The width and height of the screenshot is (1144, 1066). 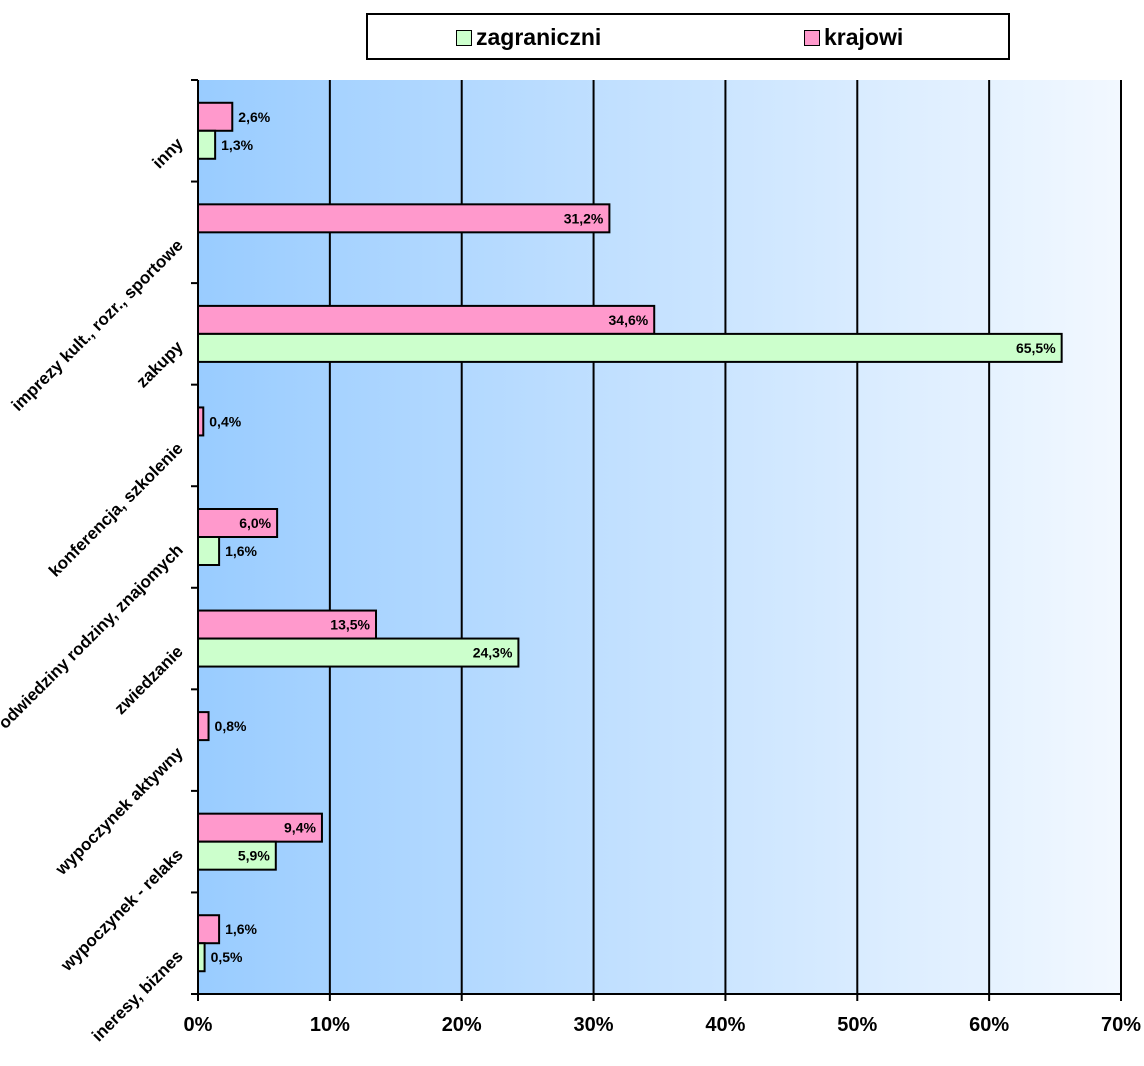 I want to click on category-label: odwiedziny rodziny, znajomych, so click(x=93, y=636).